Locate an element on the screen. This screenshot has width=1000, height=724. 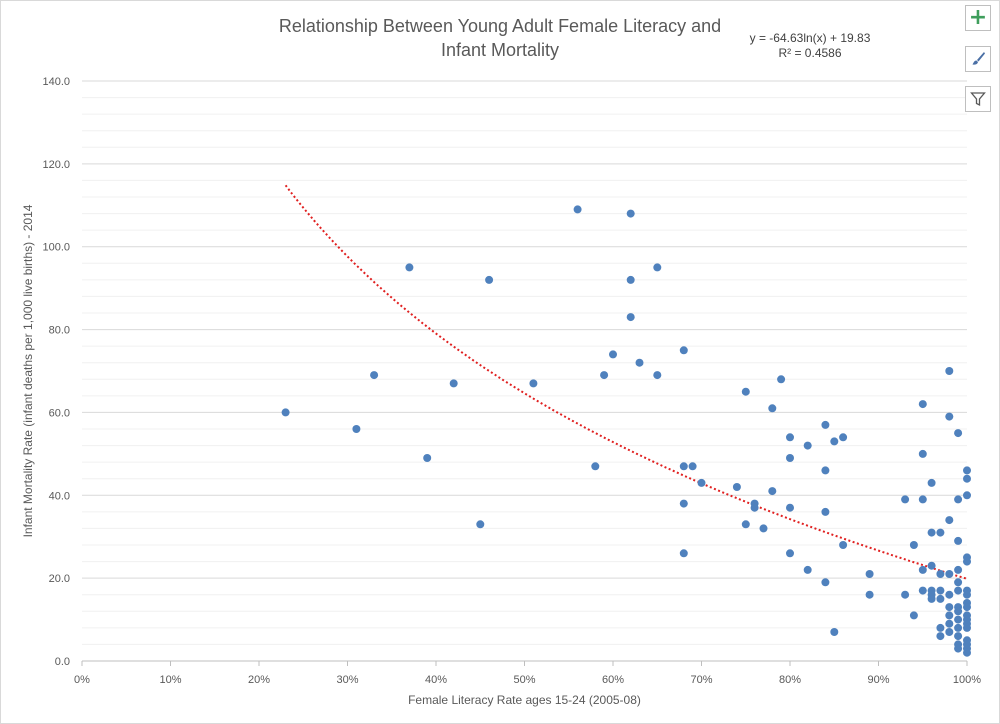
x-tick-label: 70% is located at coordinates (701, 680).